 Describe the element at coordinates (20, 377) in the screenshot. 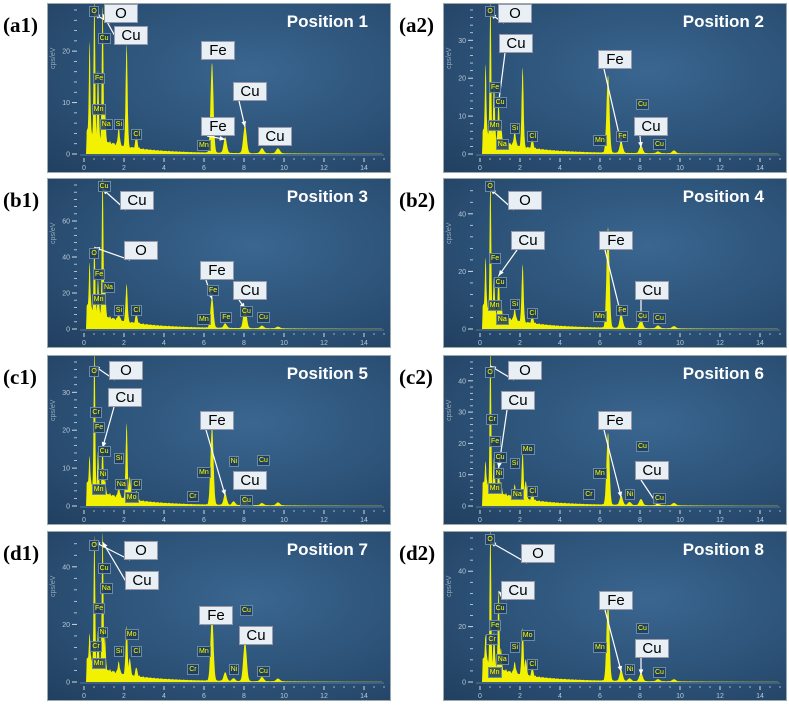

I see `panel-label: (c1)` at that location.